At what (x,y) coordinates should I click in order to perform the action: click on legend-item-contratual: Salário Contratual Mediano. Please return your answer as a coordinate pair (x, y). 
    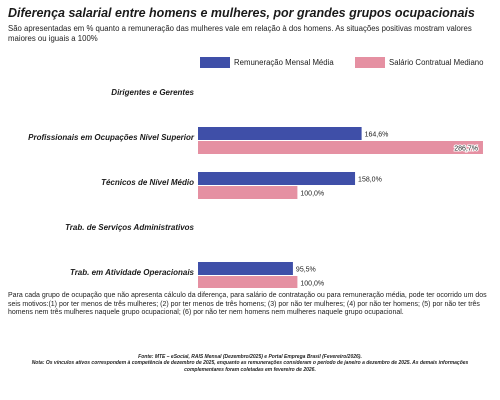
    Looking at the image, I should click on (419, 62).